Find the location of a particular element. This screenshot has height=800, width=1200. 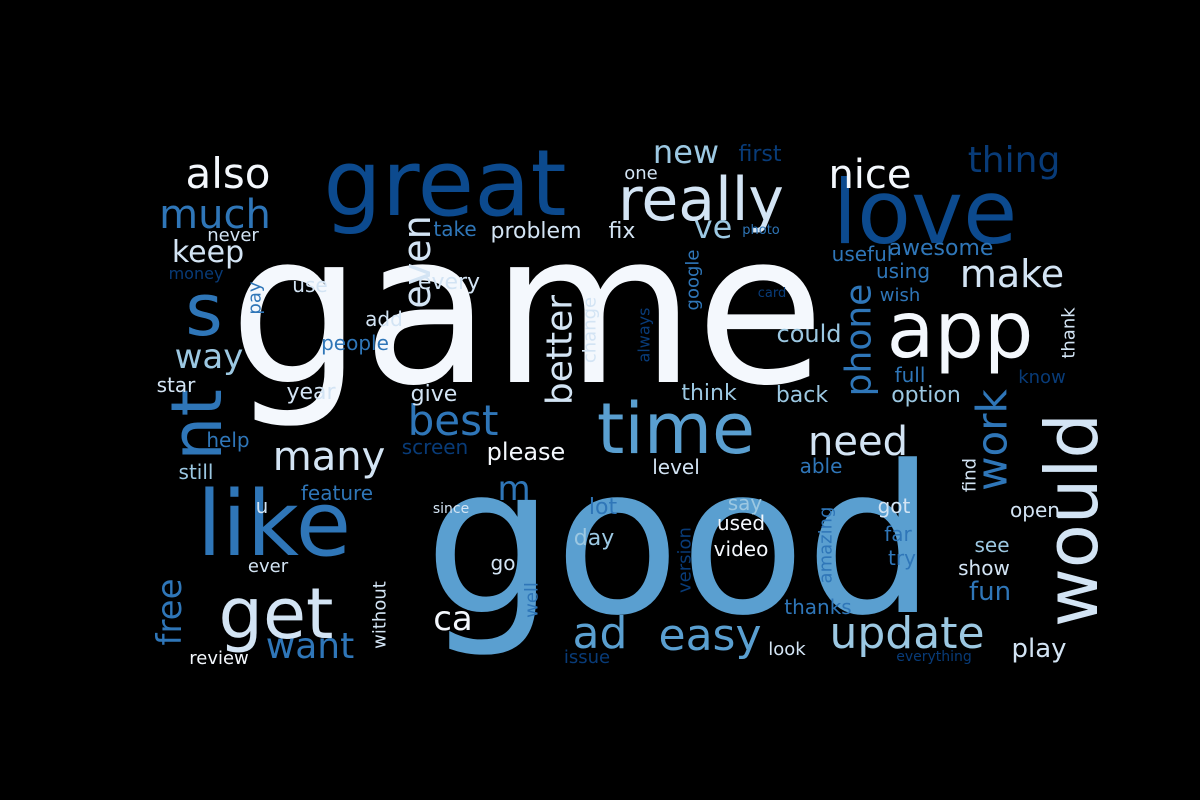

word-pay: pay is located at coordinates (255, 297).